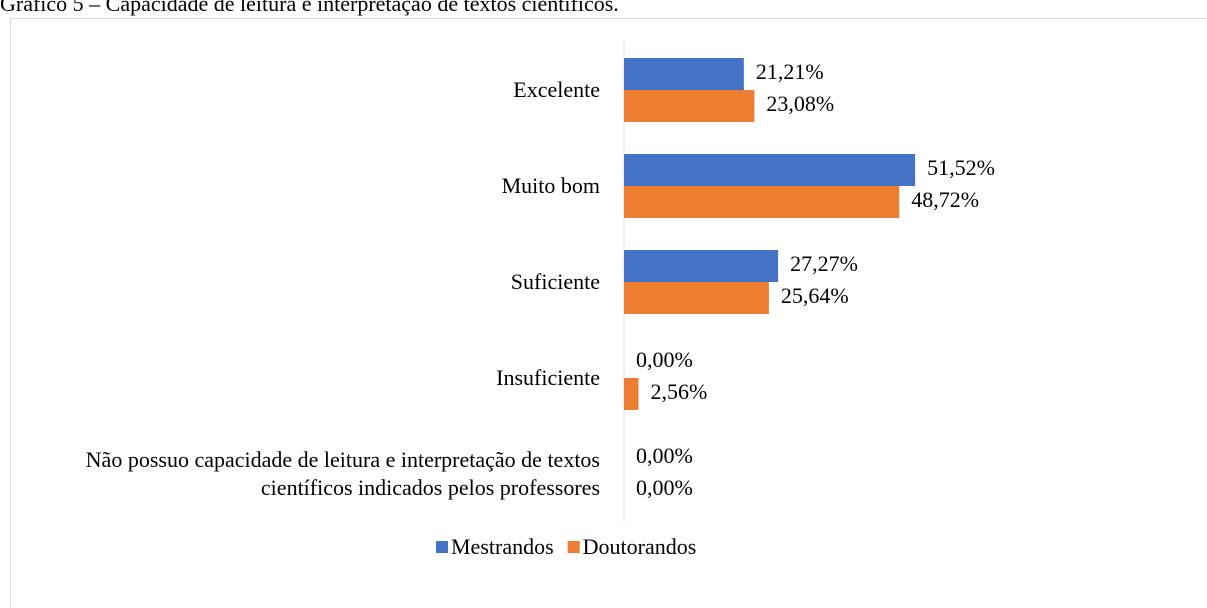  What do you see at coordinates (824, 263) in the screenshot?
I see `value-label: 27,27%` at bounding box center [824, 263].